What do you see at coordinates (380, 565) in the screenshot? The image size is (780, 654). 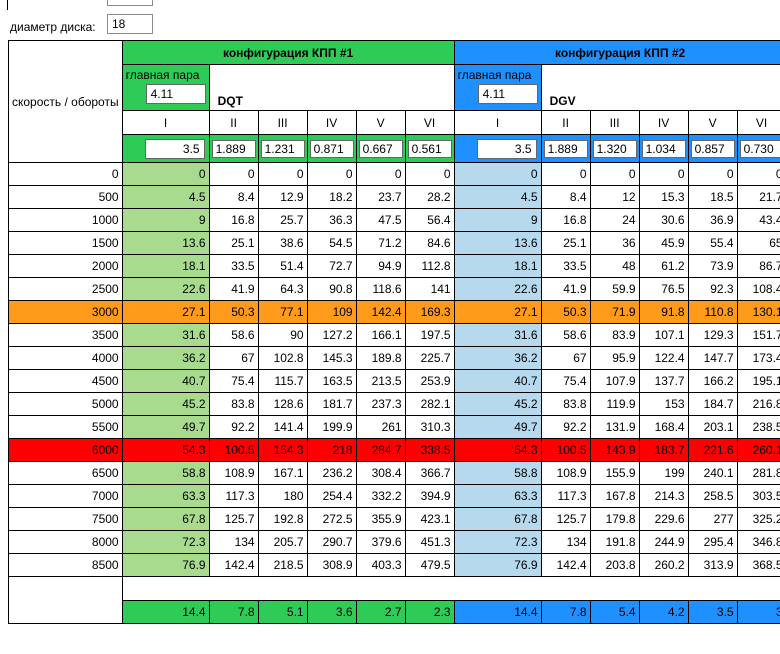 I see `speed-cell: 403.3` at bounding box center [380, 565].